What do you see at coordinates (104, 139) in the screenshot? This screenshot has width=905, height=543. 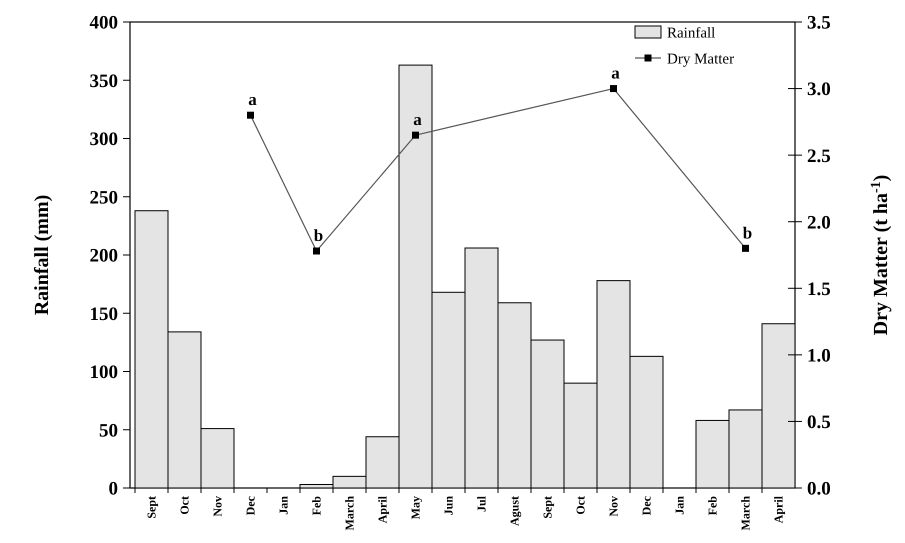 I see `y-tick-label: 300` at bounding box center [104, 139].